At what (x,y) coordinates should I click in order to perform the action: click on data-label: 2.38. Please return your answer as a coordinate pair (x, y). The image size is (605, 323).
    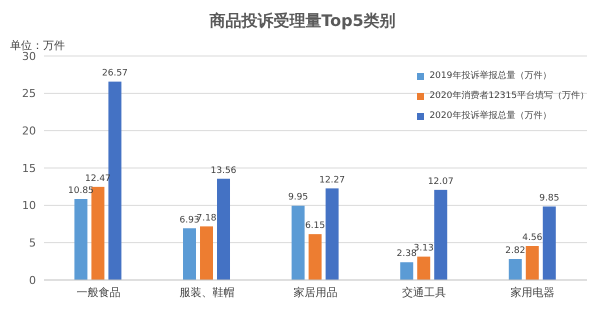
    Looking at the image, I should click on (406, 254).